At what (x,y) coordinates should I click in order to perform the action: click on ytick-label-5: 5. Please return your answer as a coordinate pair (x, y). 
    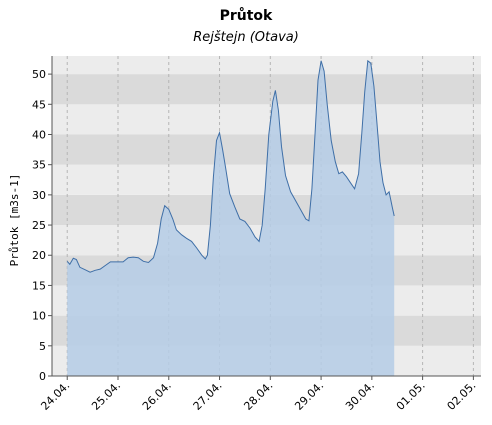
    Looking at the image, I should click on (42, 346).